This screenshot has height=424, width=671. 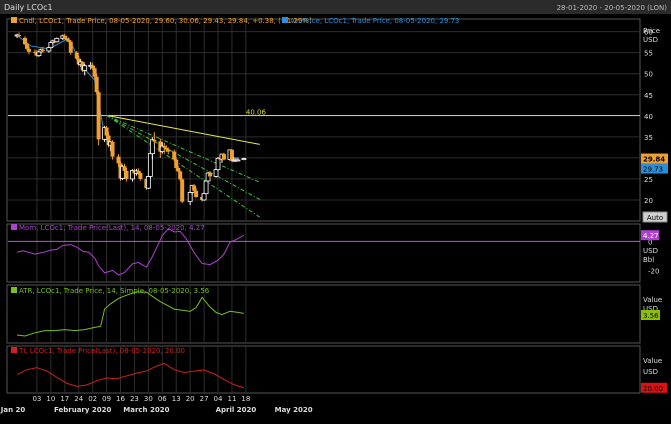 I want to click on ti-axis-label: Value, so click(x=652, y=361).